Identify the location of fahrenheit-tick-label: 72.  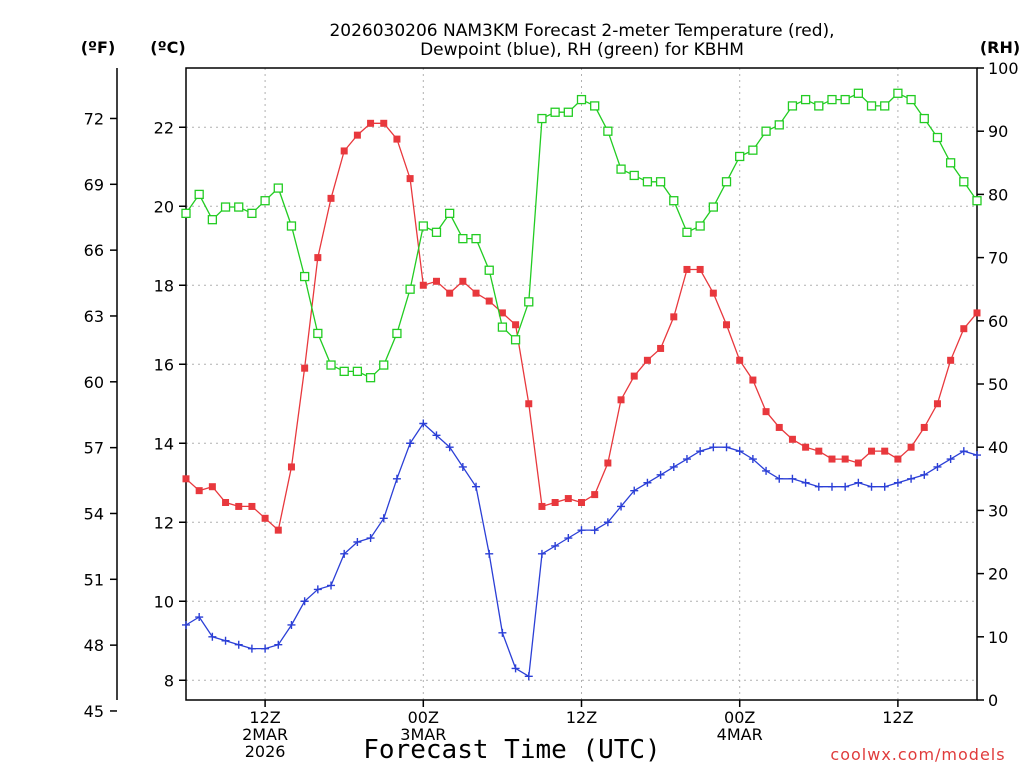
(94, 118).